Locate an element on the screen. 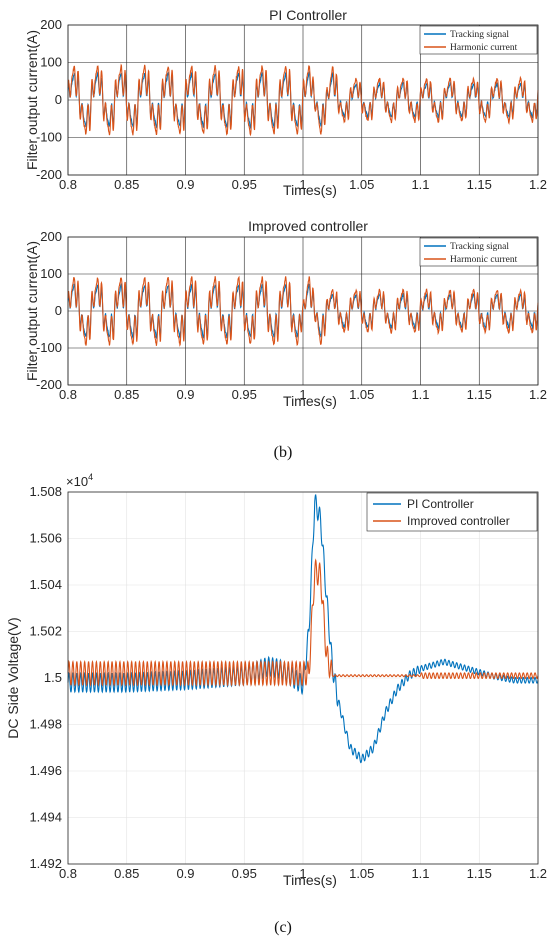 The width and height of the screenshot is (550, 942). y-tick-label: 1.508 is located at coordinates (45, 491).